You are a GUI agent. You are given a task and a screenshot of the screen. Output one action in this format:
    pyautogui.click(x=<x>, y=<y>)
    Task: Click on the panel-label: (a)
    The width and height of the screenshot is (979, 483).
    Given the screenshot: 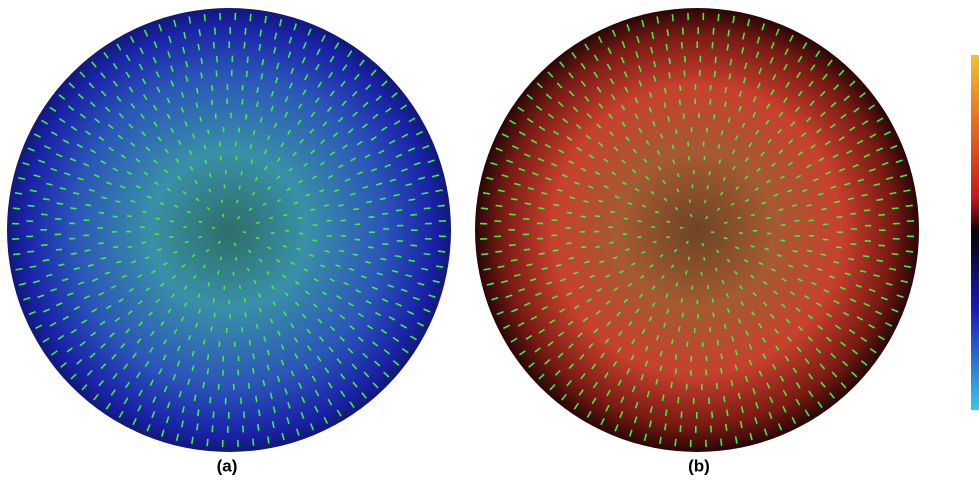 What is the action you would take?
    pyautogui.click(x=227, y=465)
    